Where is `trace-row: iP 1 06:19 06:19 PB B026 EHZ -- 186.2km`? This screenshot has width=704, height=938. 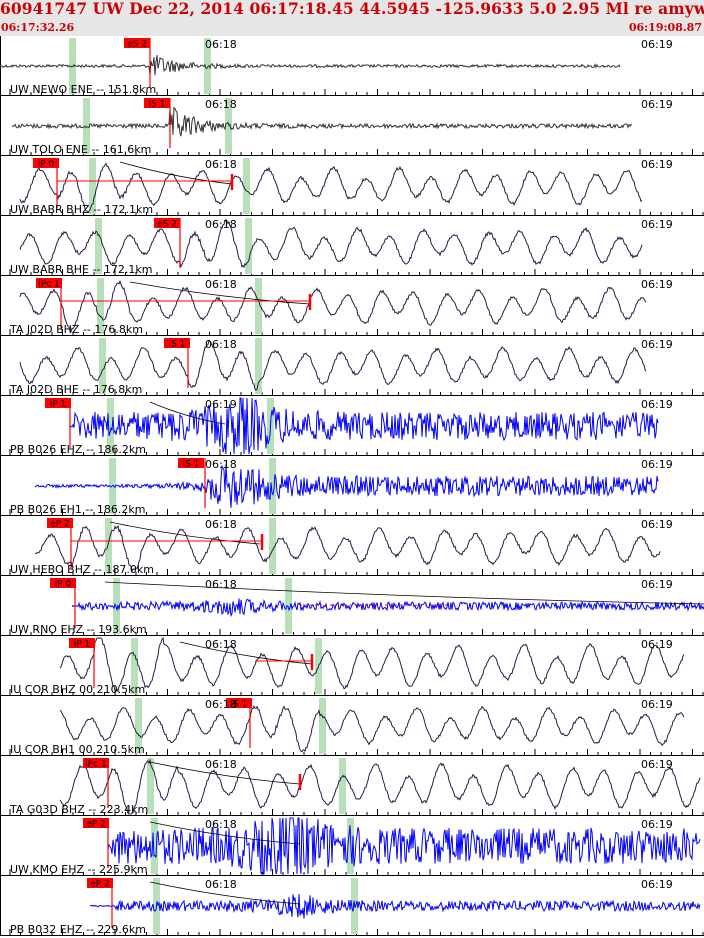
trace-row: iP 1 06:19 06:19 PB B026 EHZ -- 186.2km is located at coordinates (352, 426).